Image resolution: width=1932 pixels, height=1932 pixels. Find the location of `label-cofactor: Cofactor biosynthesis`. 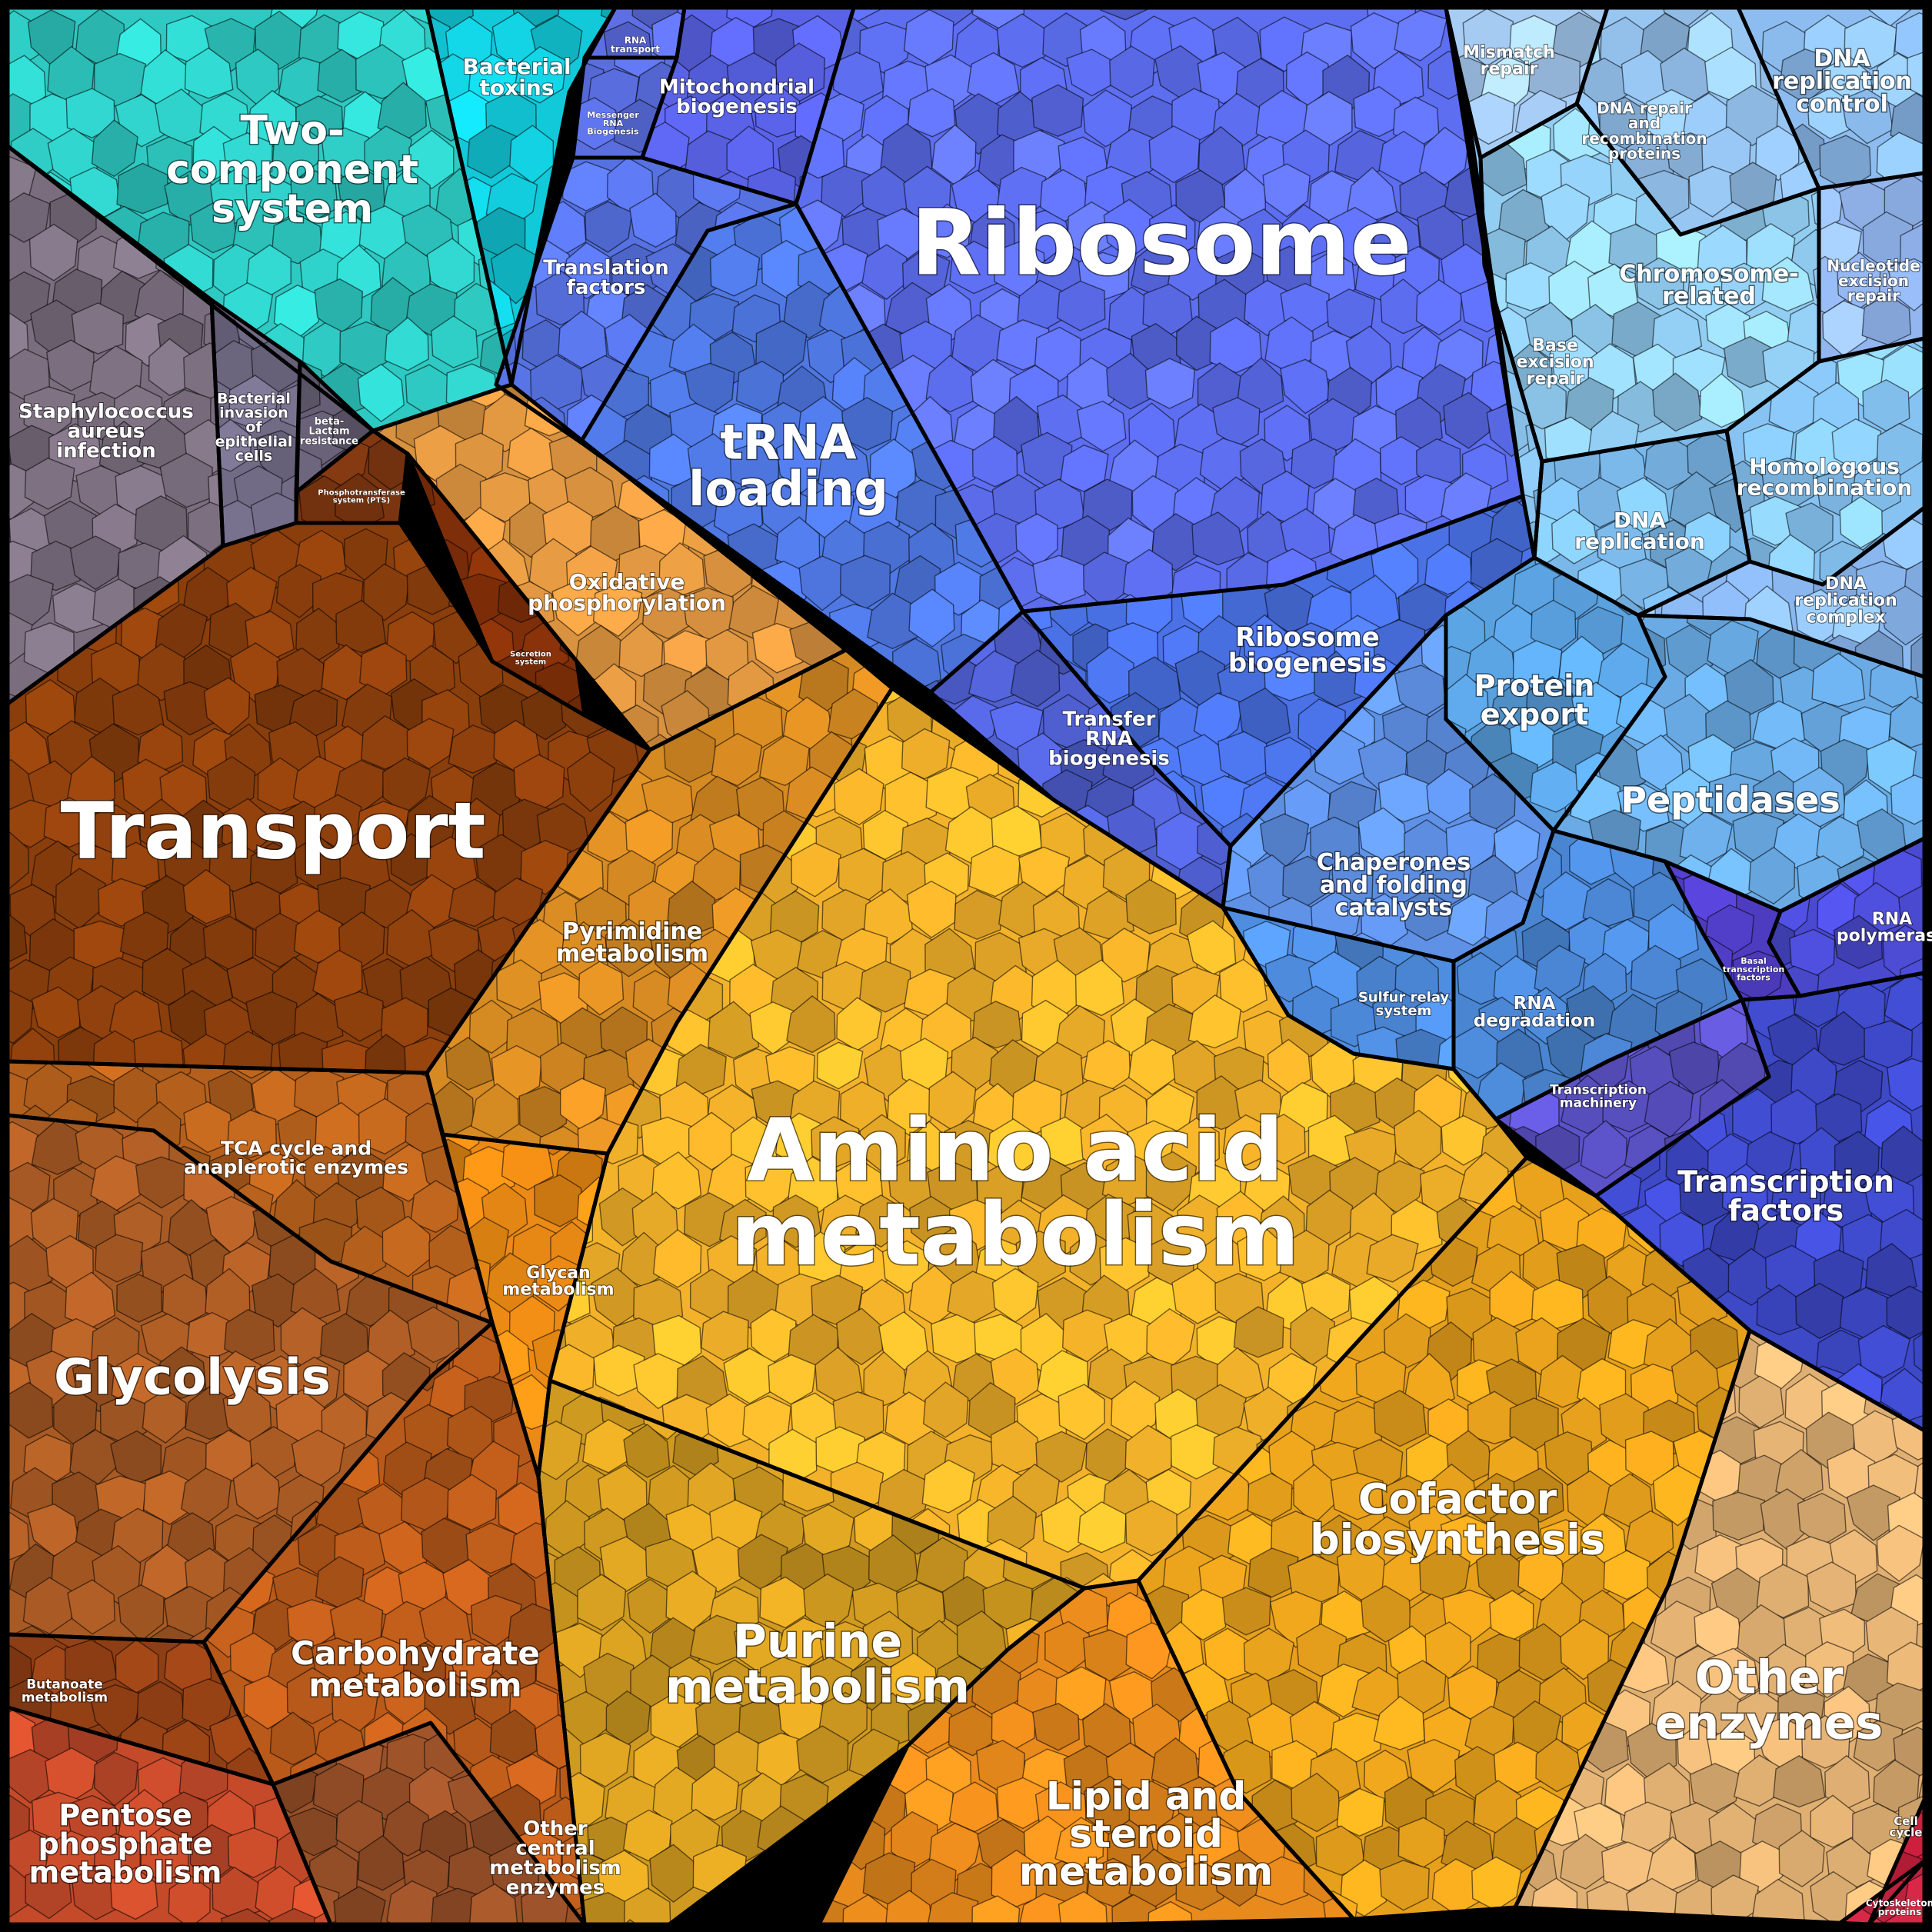

label-cofactor: Cofactor biosynthesis is located at coordinates (1457, 1519).